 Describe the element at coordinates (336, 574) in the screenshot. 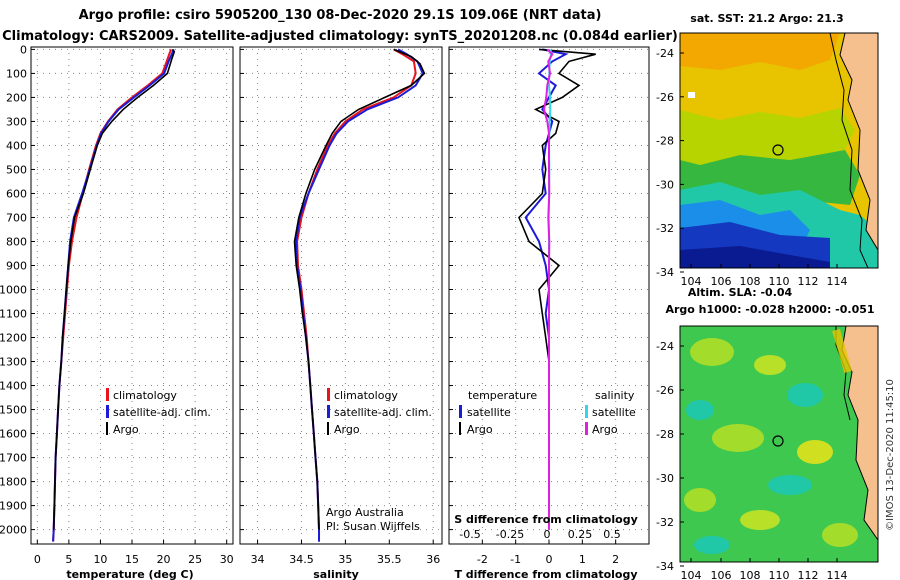

I see `salinity-axis-label: salinity` at that location.